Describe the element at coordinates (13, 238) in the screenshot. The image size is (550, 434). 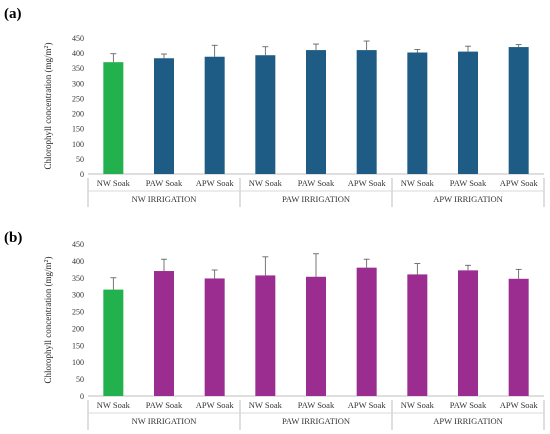
I see `panel-label: (b)` at that location.